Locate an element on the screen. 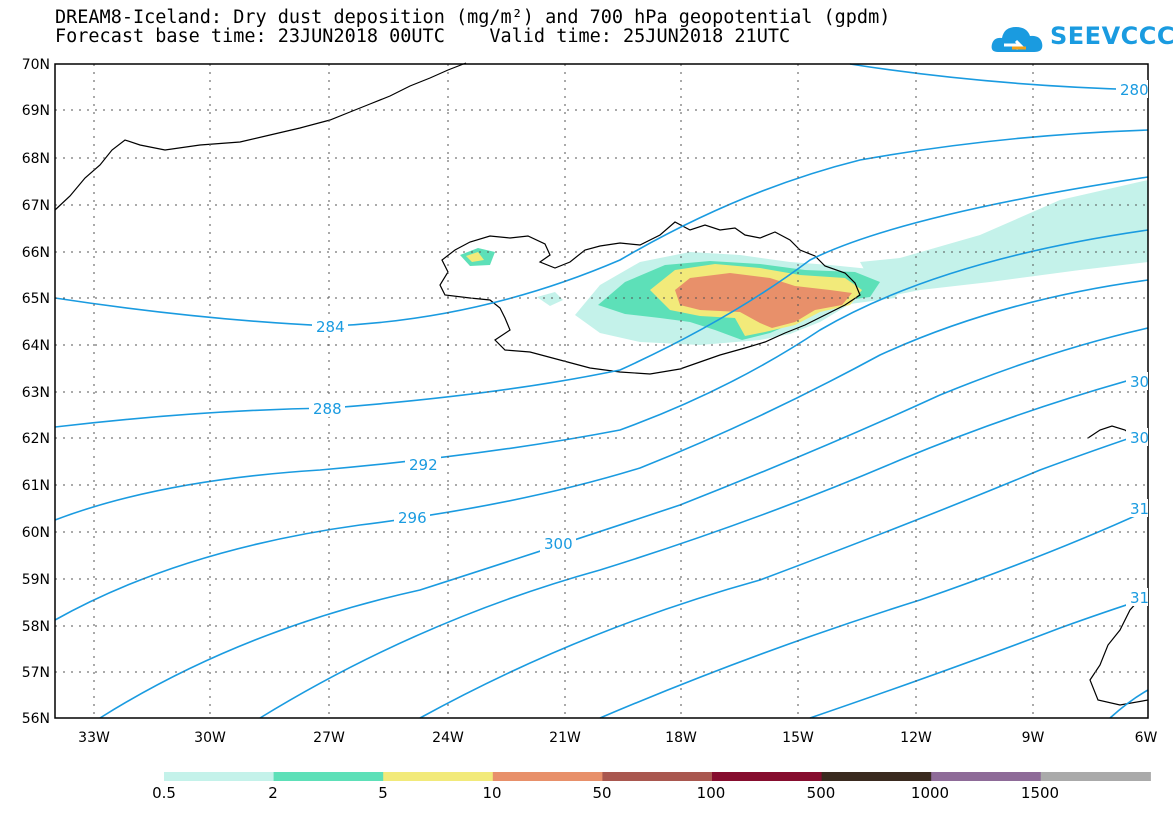  lat-label: 57N is located at coordinates (36, 673).